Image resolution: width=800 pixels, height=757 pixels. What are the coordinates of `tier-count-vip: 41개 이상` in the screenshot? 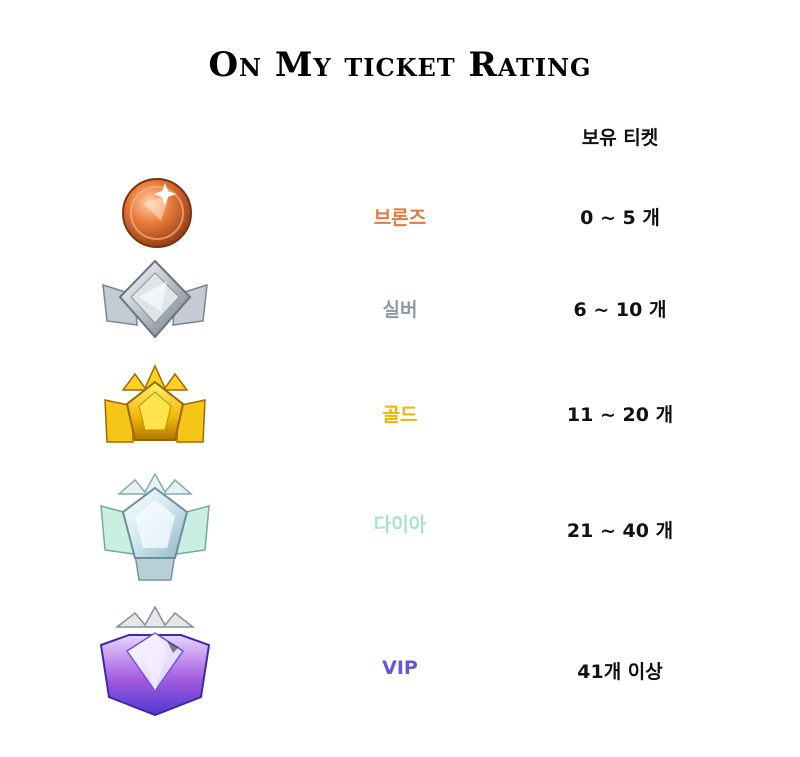 It's located at (620, 672).